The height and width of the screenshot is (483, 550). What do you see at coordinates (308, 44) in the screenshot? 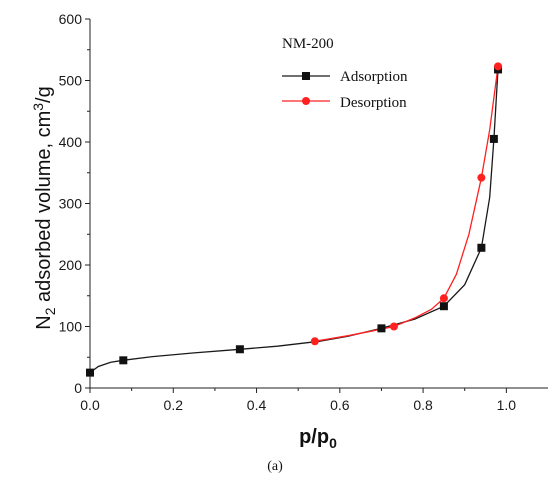
I see `legend-title: NM-200` at bounding box center [308, 44].